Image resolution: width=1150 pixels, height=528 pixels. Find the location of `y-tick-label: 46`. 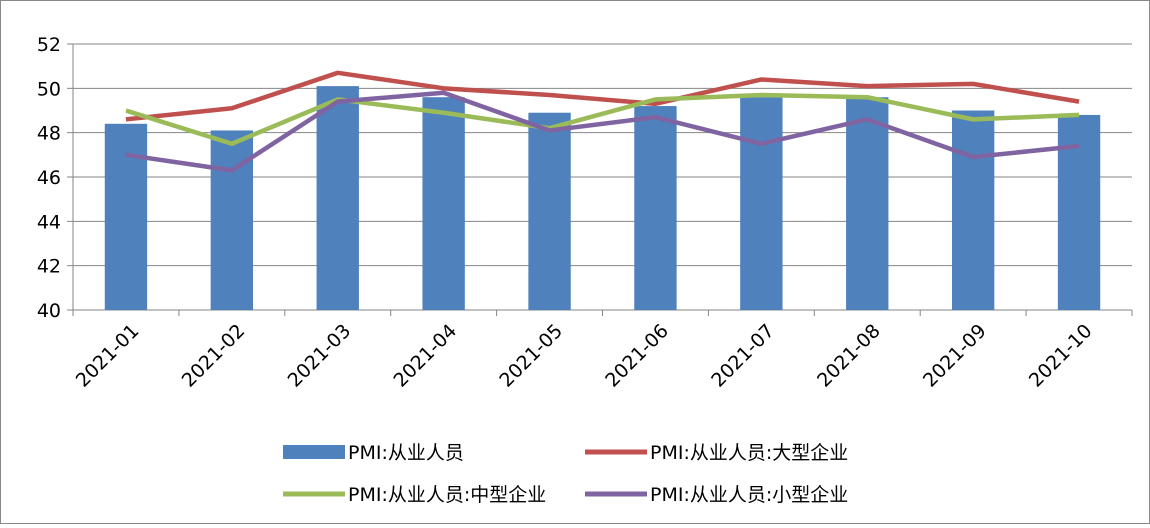

y-tick-label: 46 is located at coordinates (49, 178).